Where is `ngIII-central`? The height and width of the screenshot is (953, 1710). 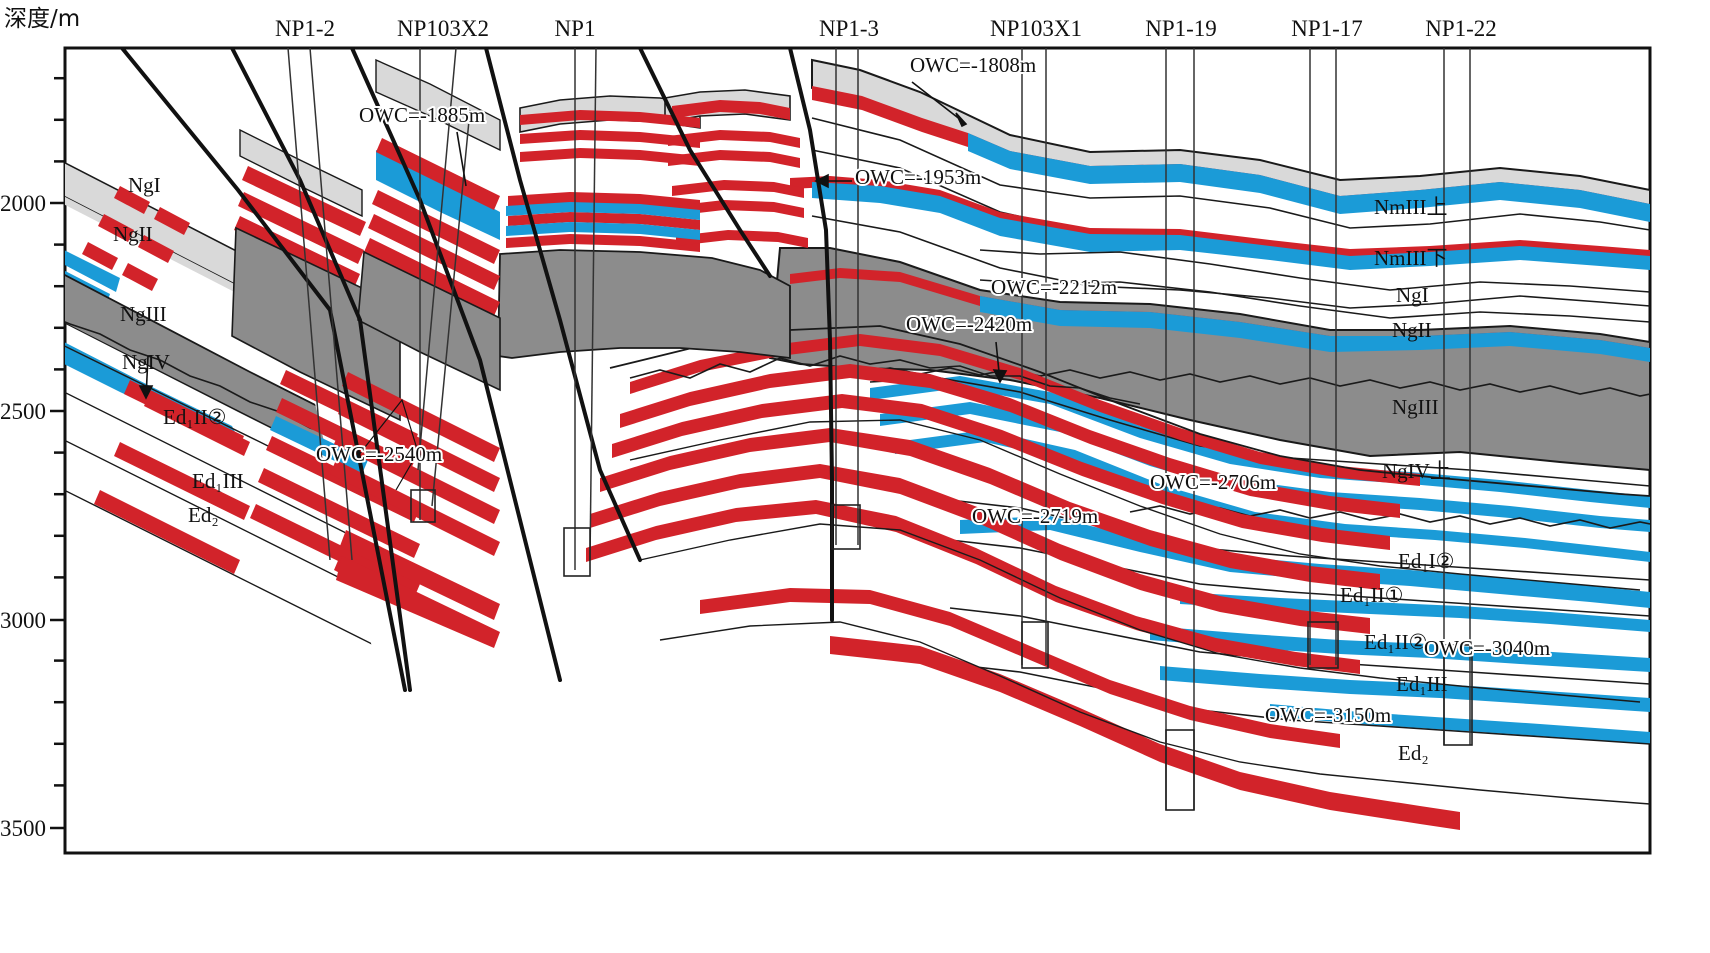
ngIII-central is located at coordinates (644, 304).